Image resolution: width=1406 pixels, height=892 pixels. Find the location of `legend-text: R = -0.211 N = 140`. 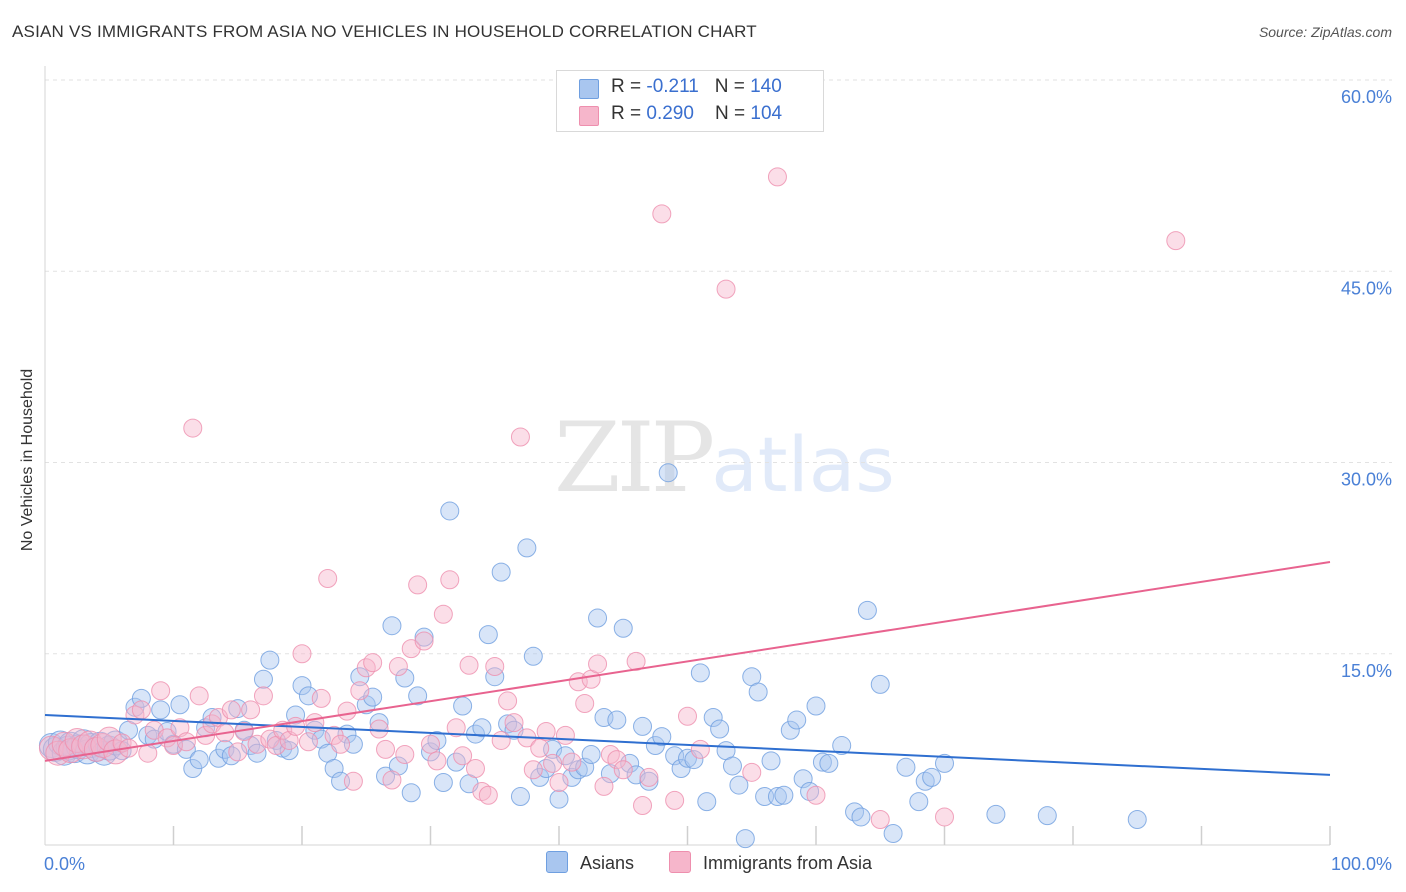

legend-text: R = -0.211 N = 140 is located at coordinates (696, 87).